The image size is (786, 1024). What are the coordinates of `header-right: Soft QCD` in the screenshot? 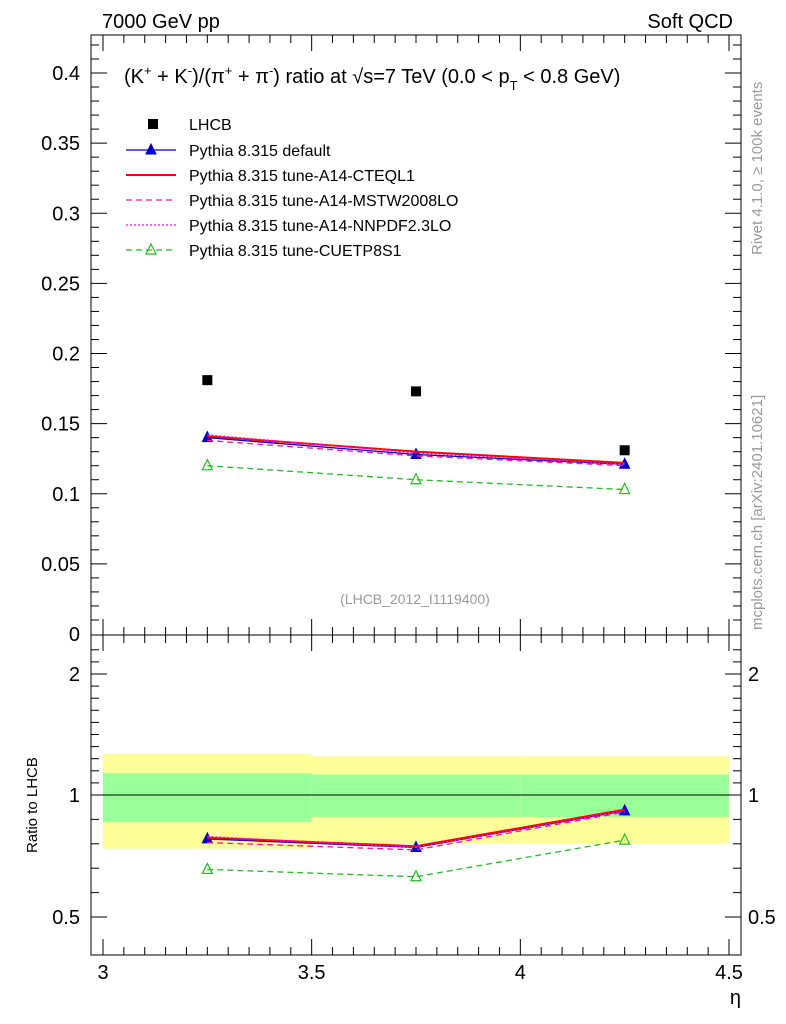 It's located at (690, 22).